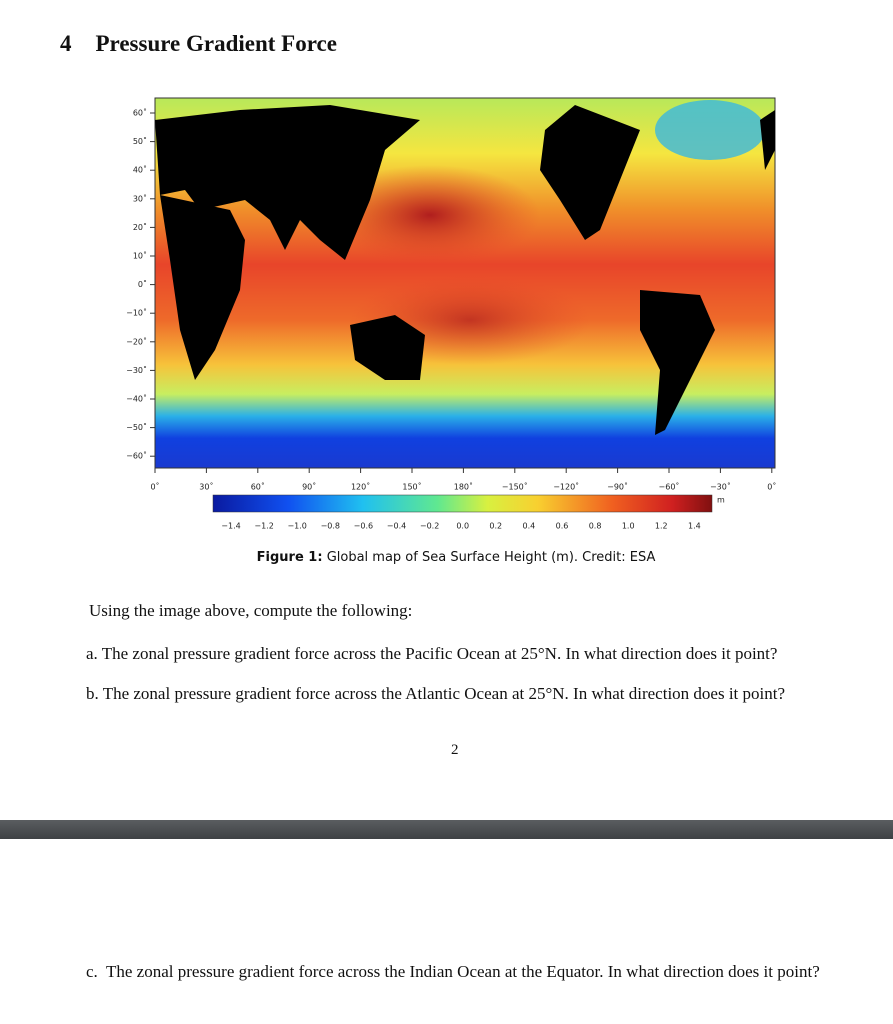 This screenshot has height=1024, width=893. What do you see at coordinates (330, 526) in the screenshot?
I see `colorbar-label: −0.8` at bounding box center [330, 526].